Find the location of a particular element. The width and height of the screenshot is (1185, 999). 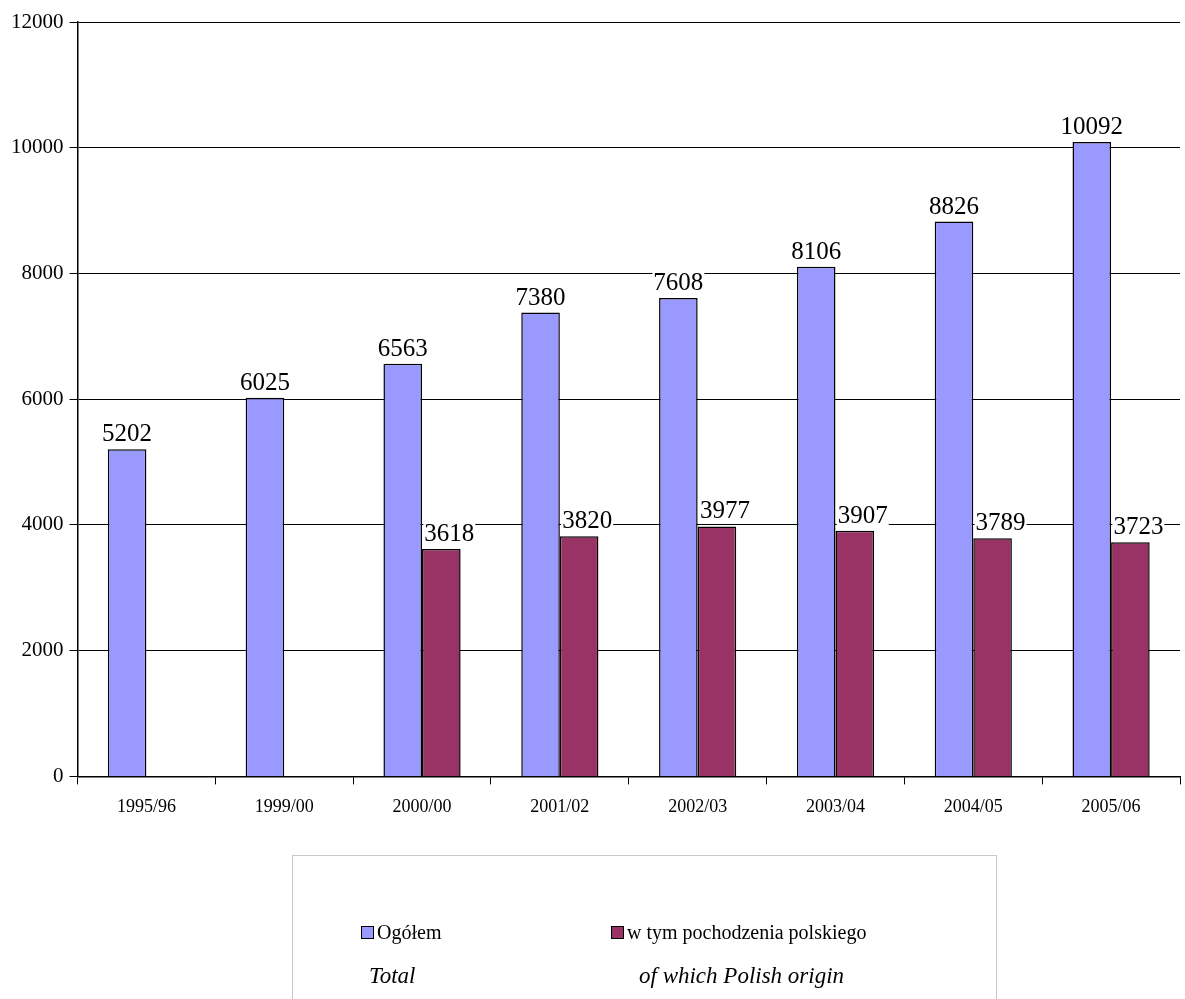

x-tick-label: 2004/05 is located at coordinates (973, 805).